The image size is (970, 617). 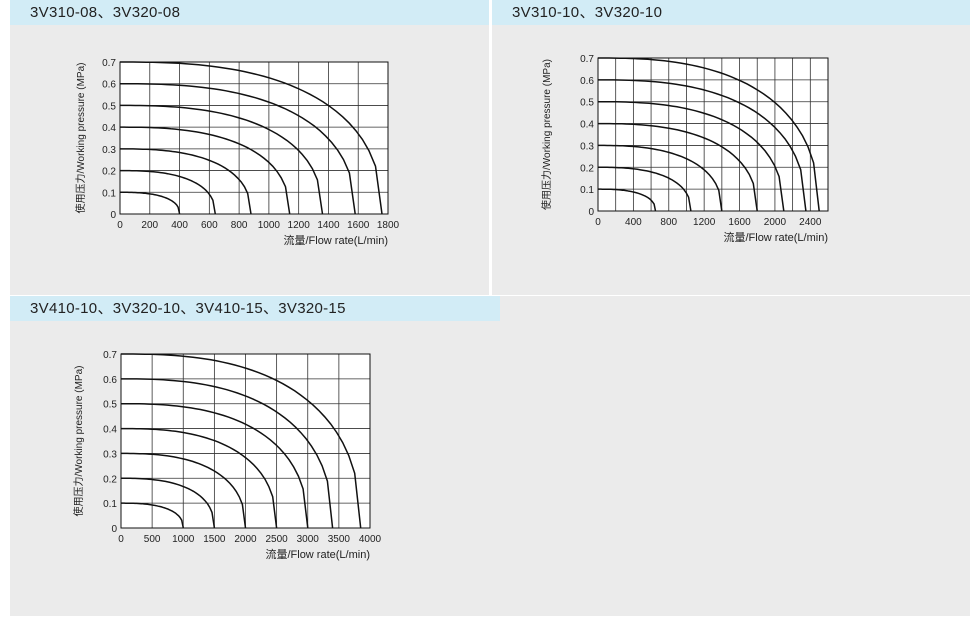 I want to click on x-tick-label: 4000, so click(x=370, y=539).